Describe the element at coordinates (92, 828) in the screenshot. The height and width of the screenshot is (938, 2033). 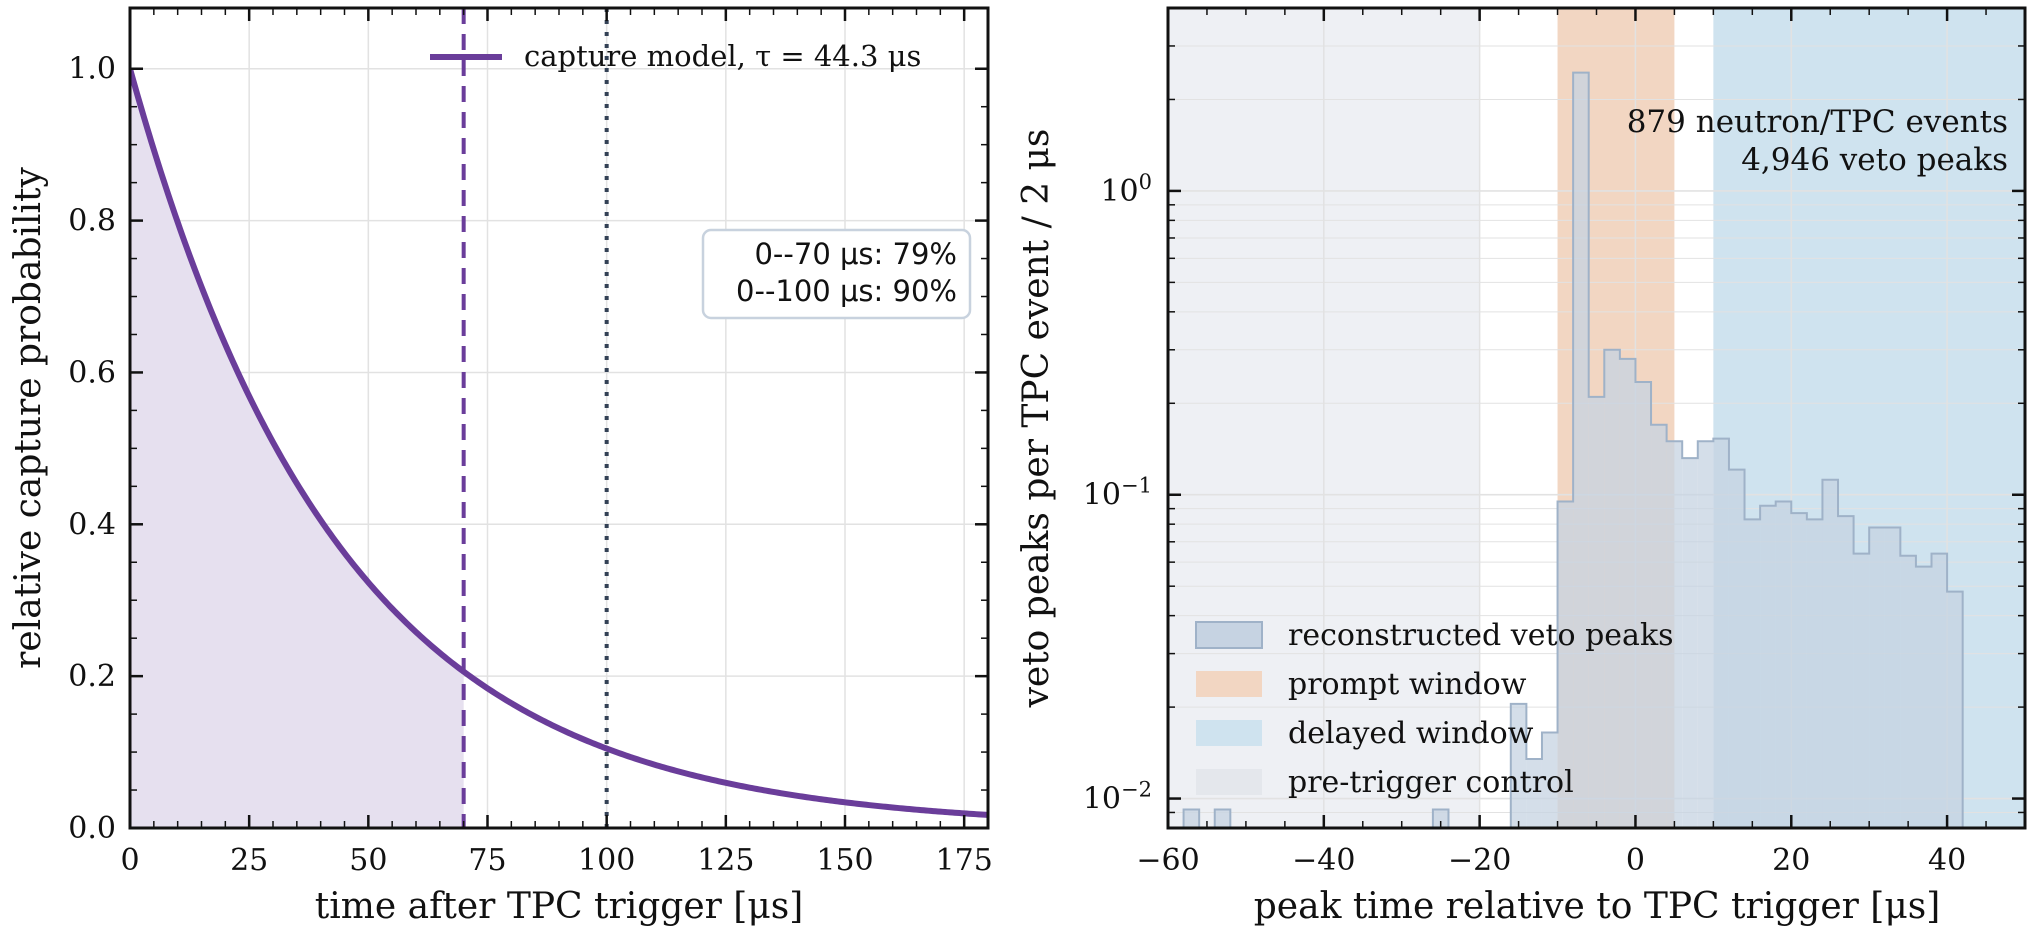
I see `y-tick-label: 0.0` at that location.